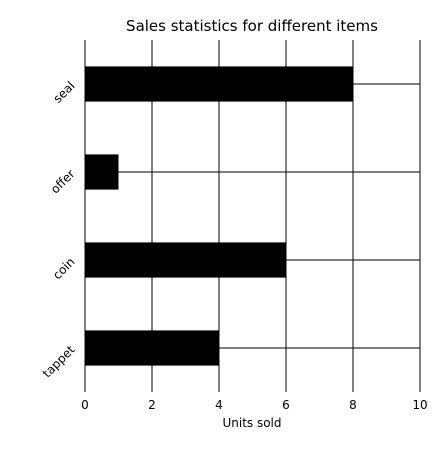 This screenshot has width=448, height=452. Describe the element at coordinates (59, 230) in the screenshot. I see `category-labels: tappet coin offer seal` at that location.